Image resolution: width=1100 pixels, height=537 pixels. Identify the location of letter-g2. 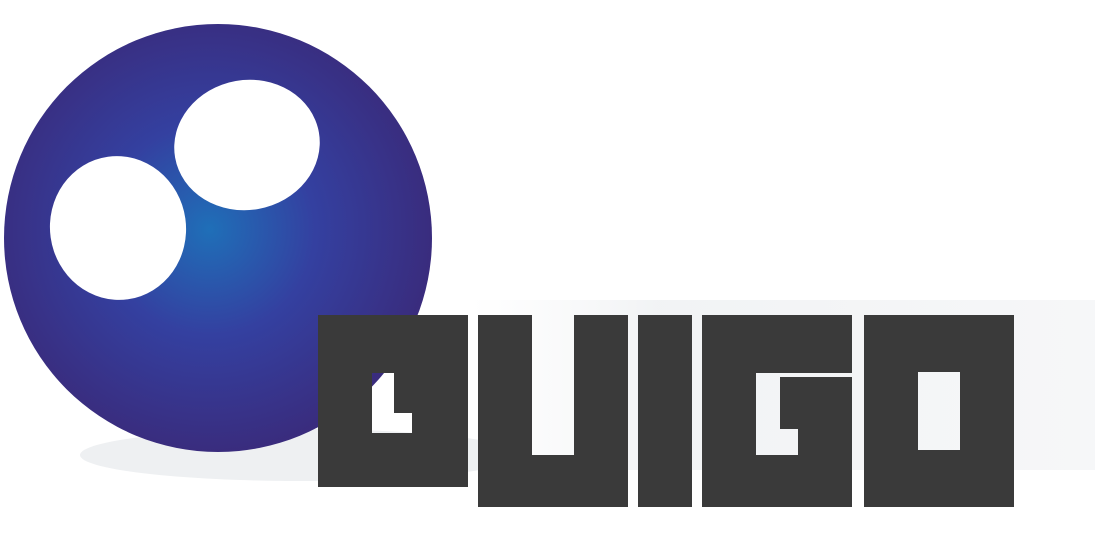
(777, 411).